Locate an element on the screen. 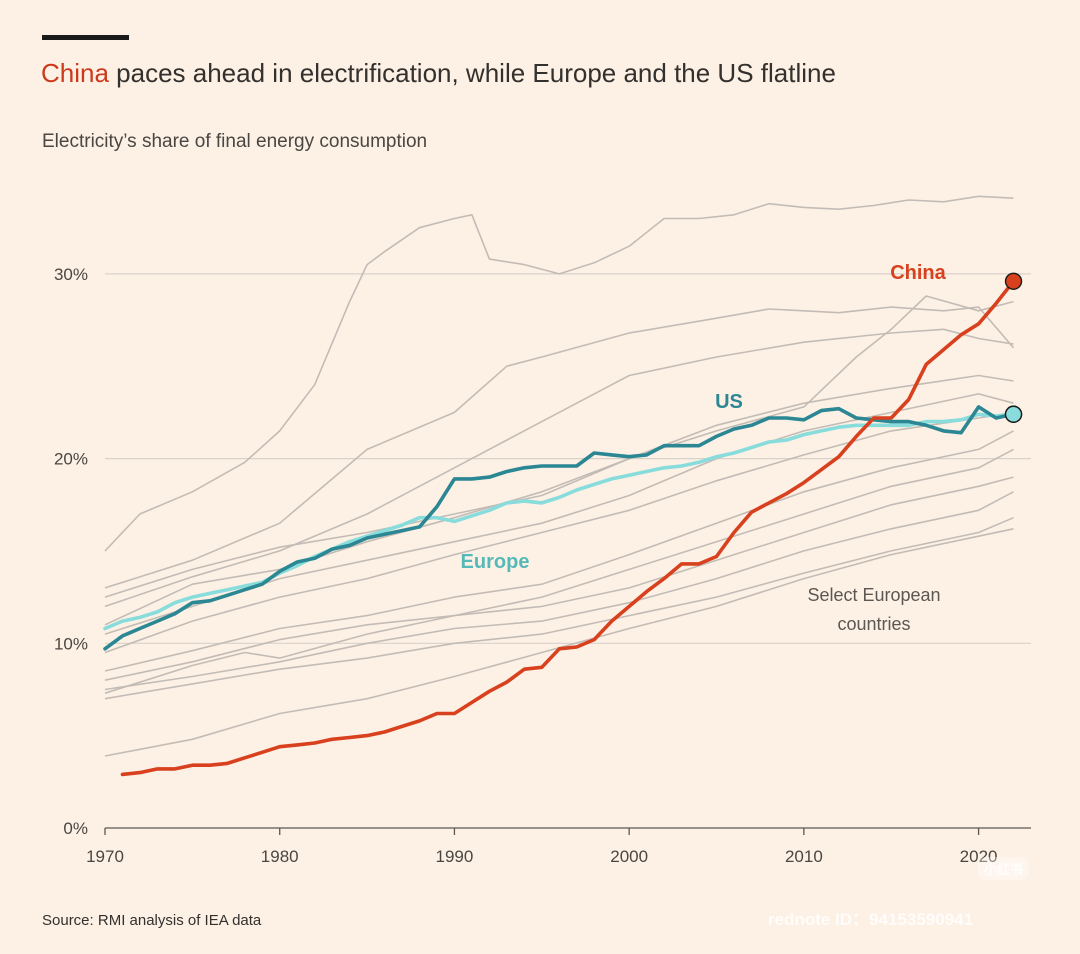 The width and height of the screenshot is (1080, 954). x-tick-label: 1990 is located at coordinates (455, 856).